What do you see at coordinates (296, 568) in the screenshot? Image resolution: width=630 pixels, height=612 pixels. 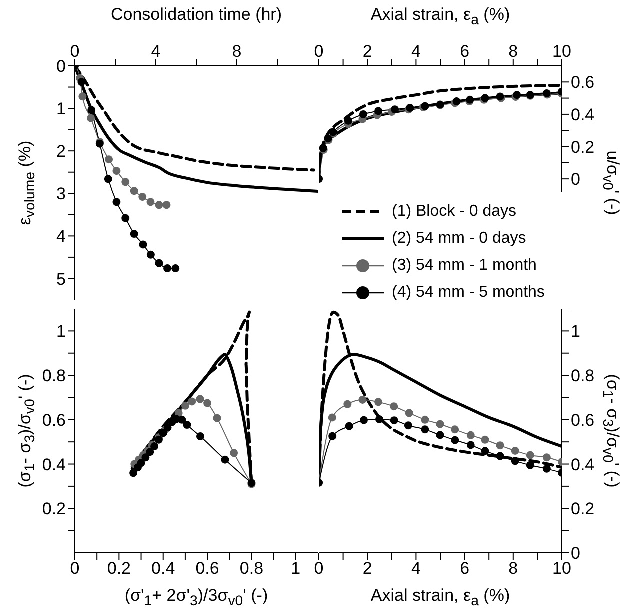 I see `x-tick-label: 1` at bounding box center [296, 568].